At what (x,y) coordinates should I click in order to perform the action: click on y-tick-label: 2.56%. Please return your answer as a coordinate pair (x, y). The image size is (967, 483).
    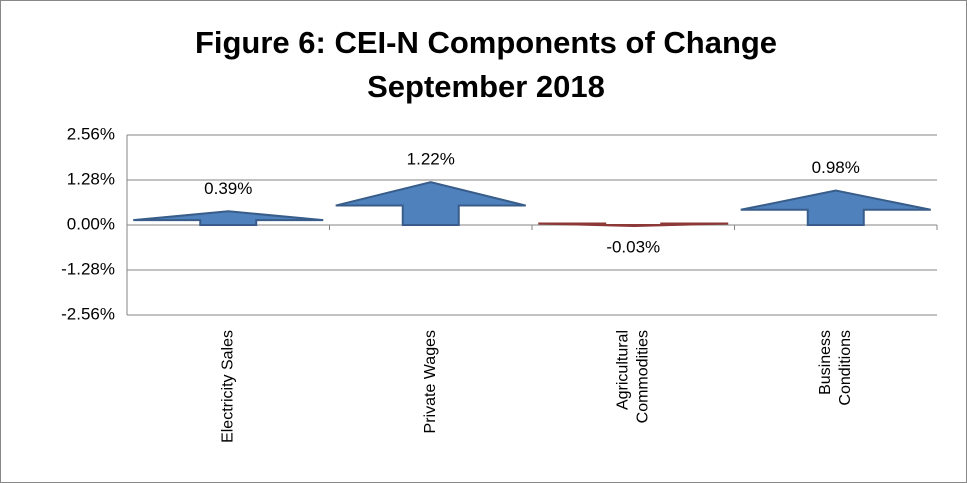
    Looking at the image, I should click on (91, 133).